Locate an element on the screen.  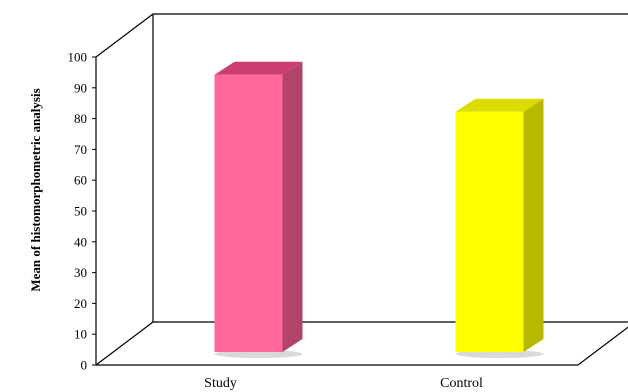
y-tick-label: 30 is located at coordinates (80, 272).